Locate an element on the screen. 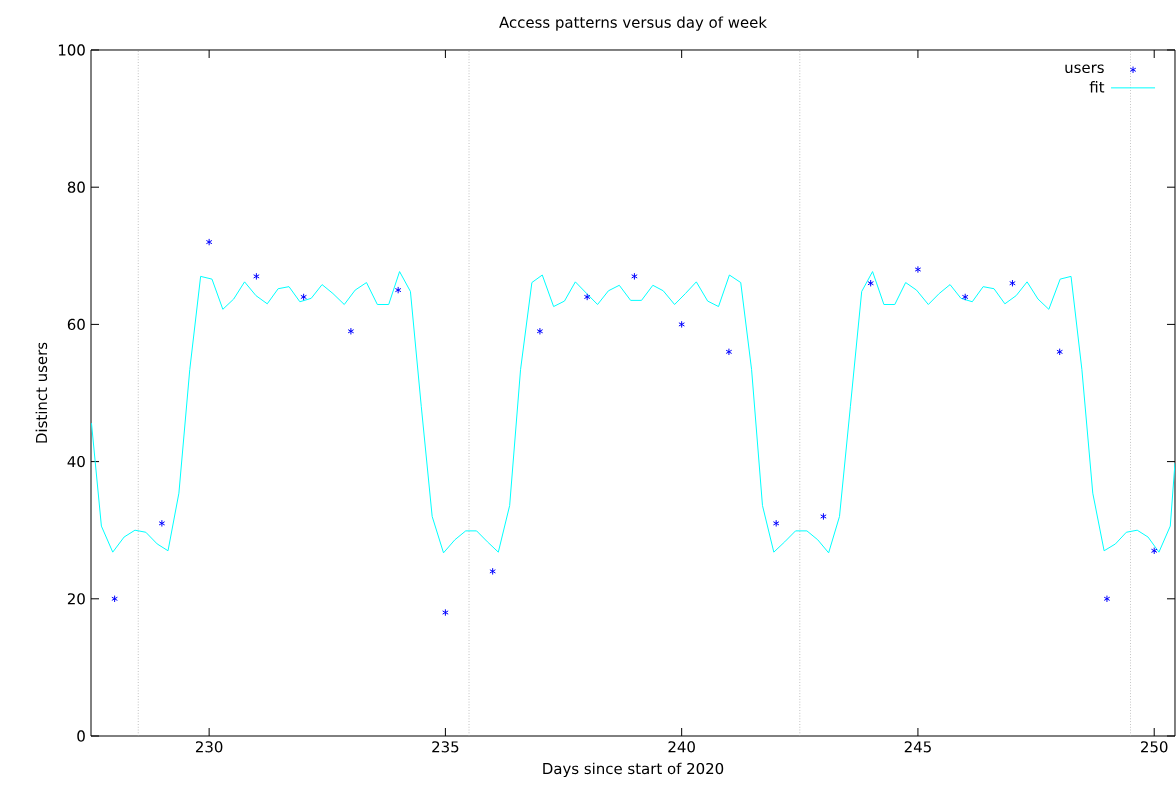 The image size is (1176, 794). y-tick-label: 40 is located at coordinates (76, 461).